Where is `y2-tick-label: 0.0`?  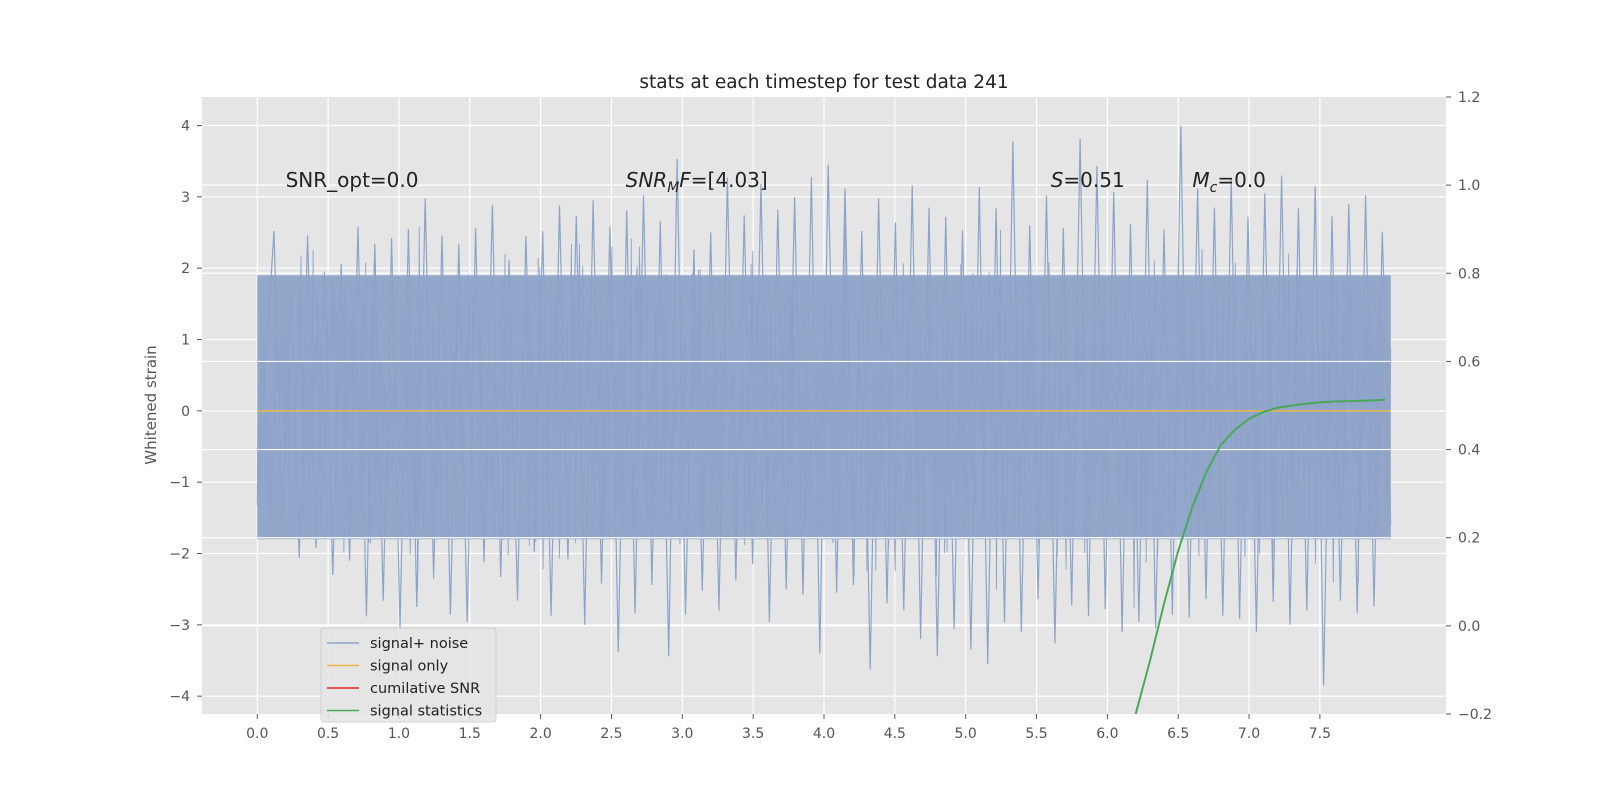 y2-tick-label: 0.0 is located at coordinates (1469, 627).